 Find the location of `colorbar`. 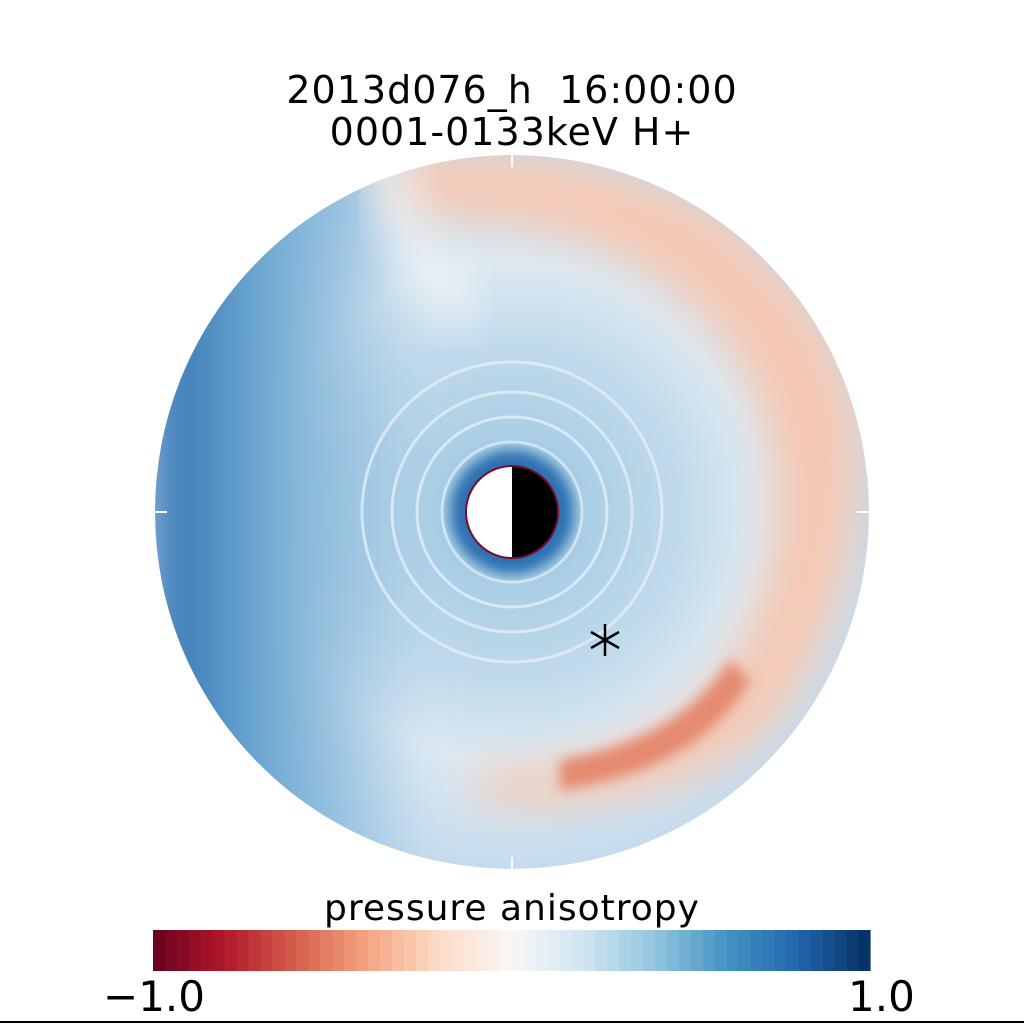

colorbar is located at coordinates (512, 950).